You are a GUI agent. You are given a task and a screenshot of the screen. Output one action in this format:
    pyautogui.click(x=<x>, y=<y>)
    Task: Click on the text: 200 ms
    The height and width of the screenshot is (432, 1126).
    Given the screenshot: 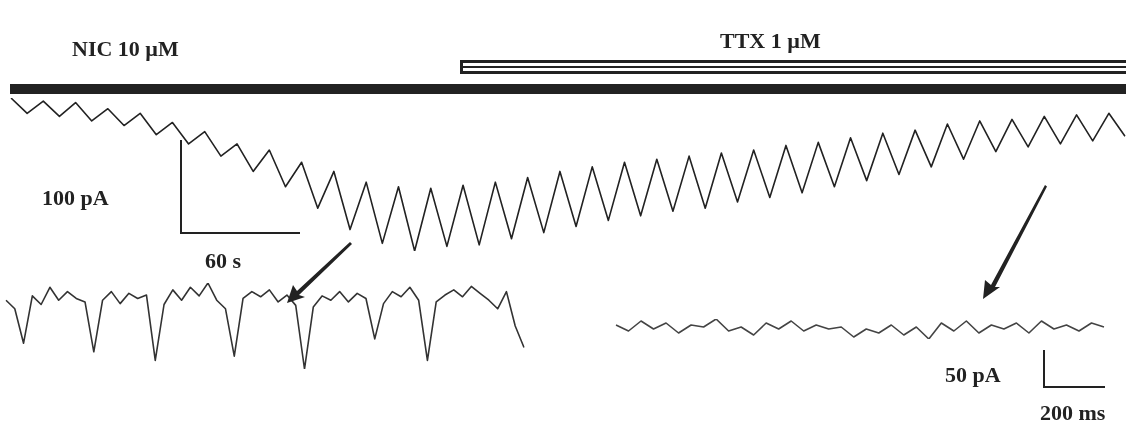 What is the action you would take?
    pyautogui.click(x=1073, y=413)
    